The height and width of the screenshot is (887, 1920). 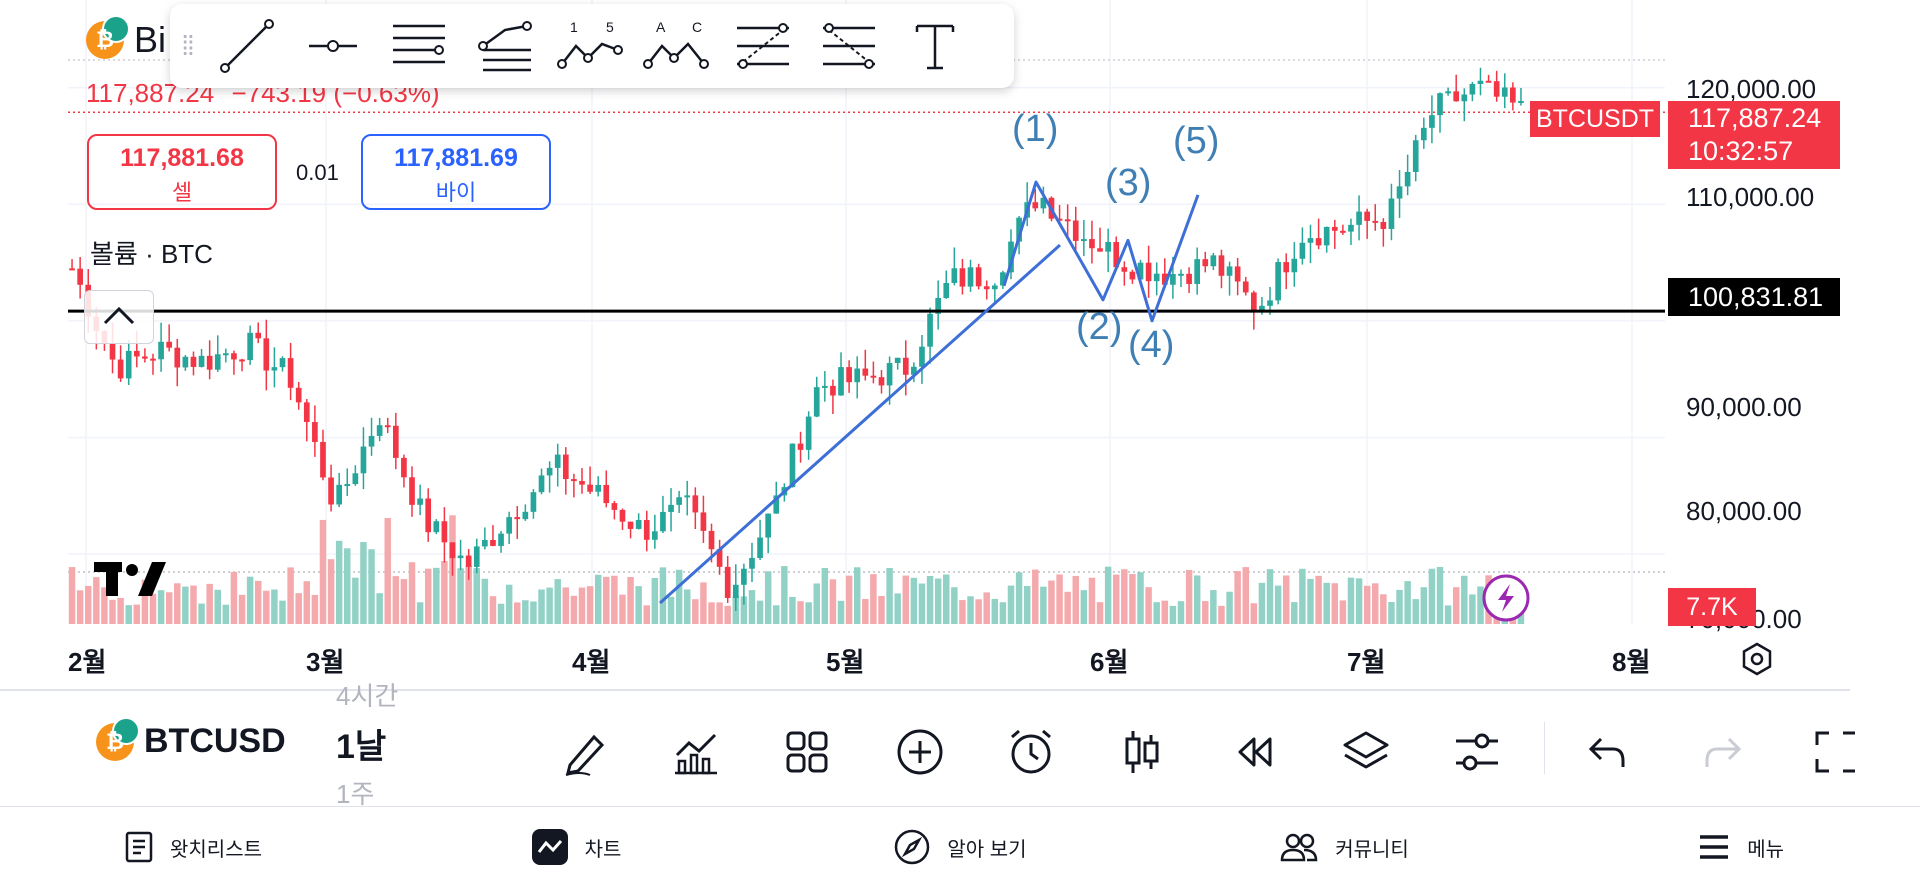 What do you see at coordinates (610, 27) in the screenshot?
I see `svg-text: 5` at bounding box center [610, 27].